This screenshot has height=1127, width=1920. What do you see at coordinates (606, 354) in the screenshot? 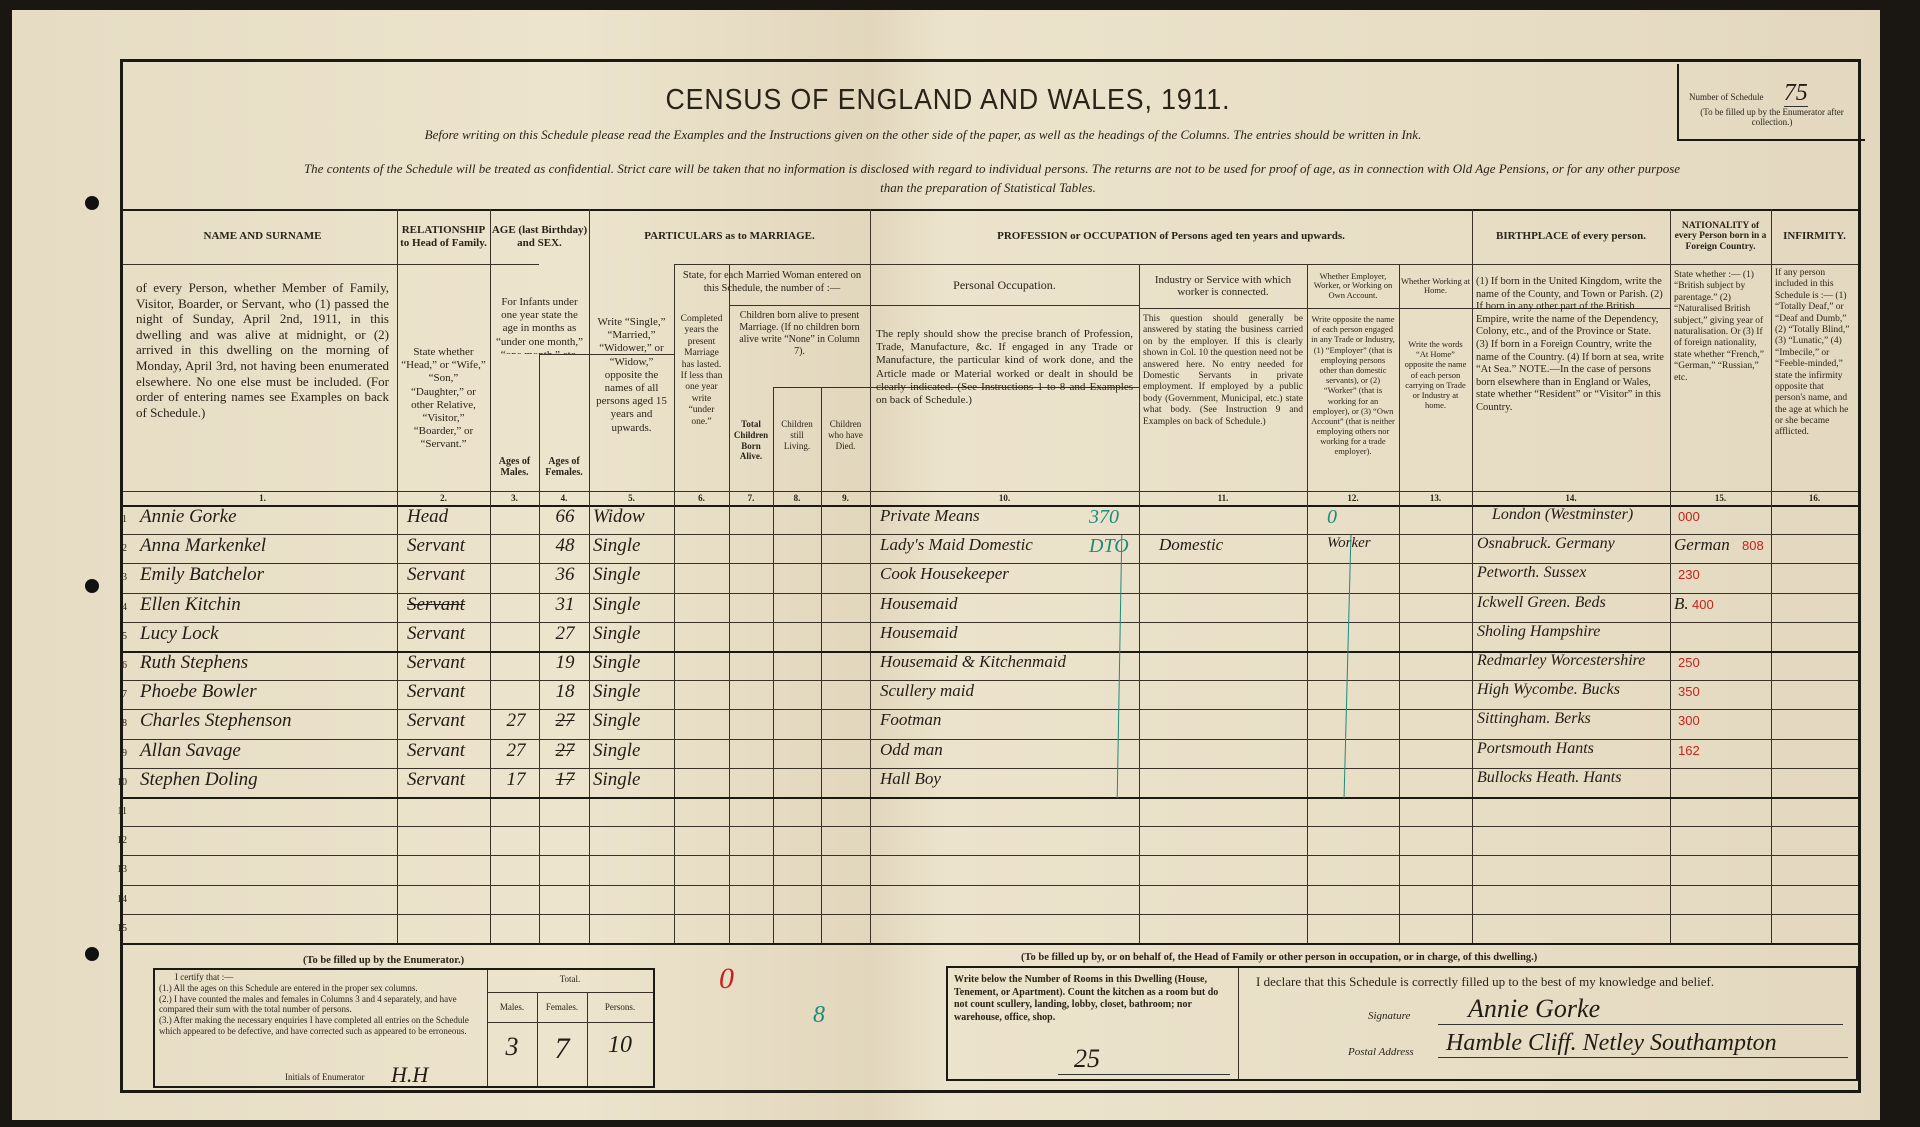
I see `age-sub-rule` at bounding box center [606, 354].